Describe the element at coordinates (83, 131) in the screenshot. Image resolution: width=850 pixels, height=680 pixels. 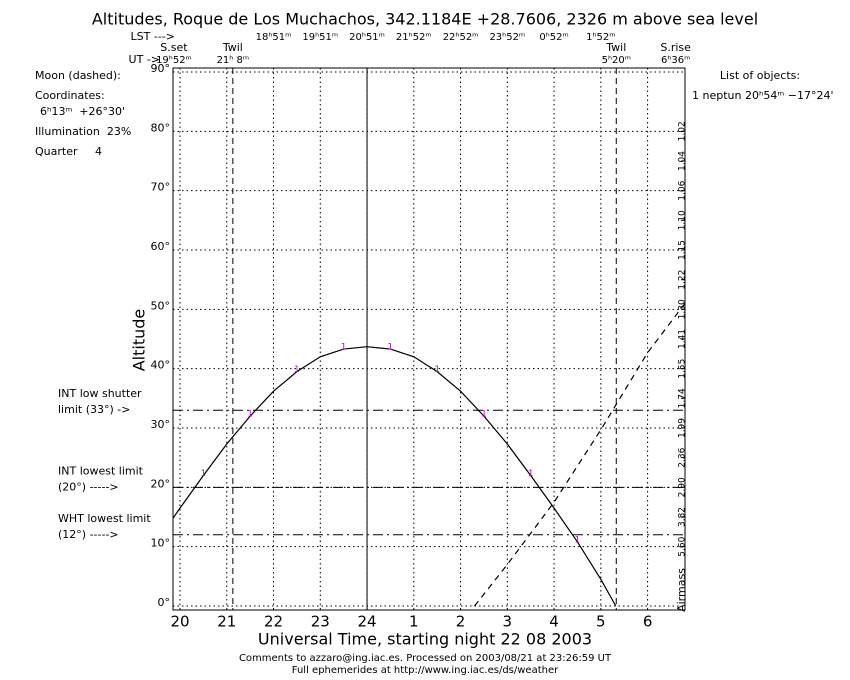
I see `moon-illumination: Illumination 23%` at that location.